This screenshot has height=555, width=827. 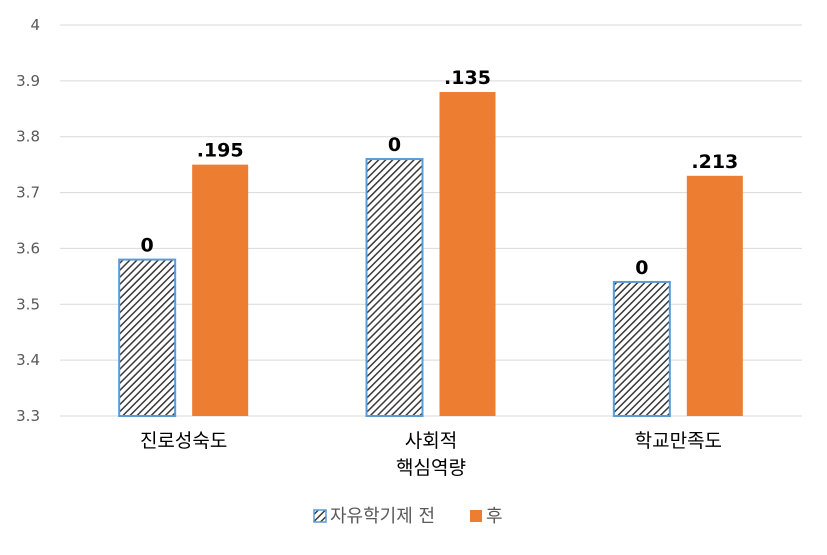 I want to click on y-tick-label: 3.3, so click(x=28, y=416).